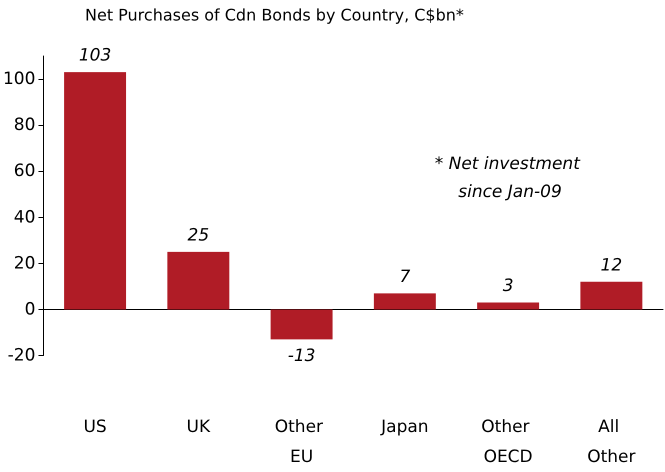 The height and width of the screenshot is (472, 665). I want to click on x-tick-label: All Other, so click(611, 442).